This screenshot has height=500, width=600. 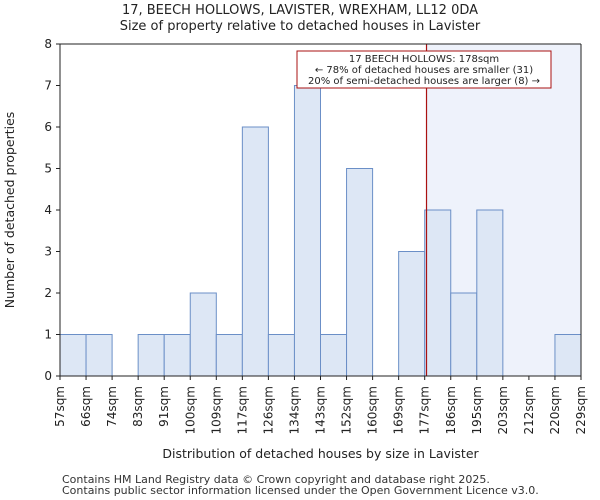 I want to click on x-tick-label: 134sqm, so click(x=294, y=410).